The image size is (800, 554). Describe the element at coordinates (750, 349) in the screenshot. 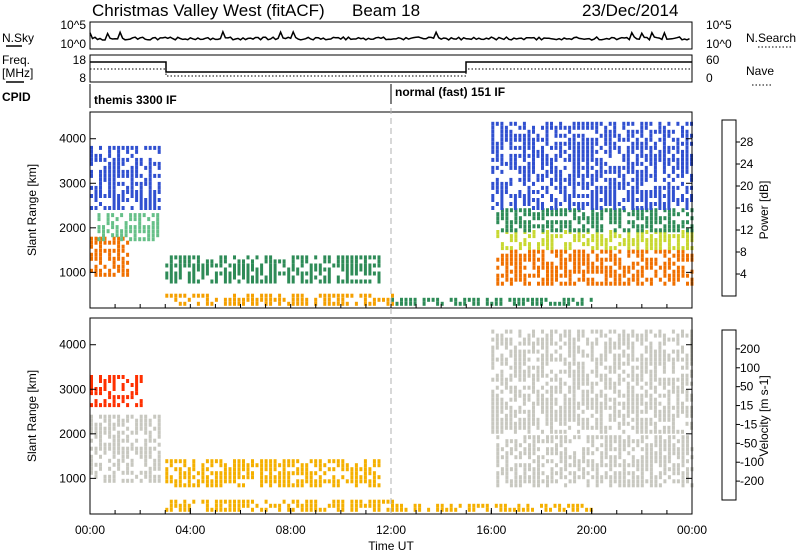

I see `colorbar-tick-label: 200` at that location.